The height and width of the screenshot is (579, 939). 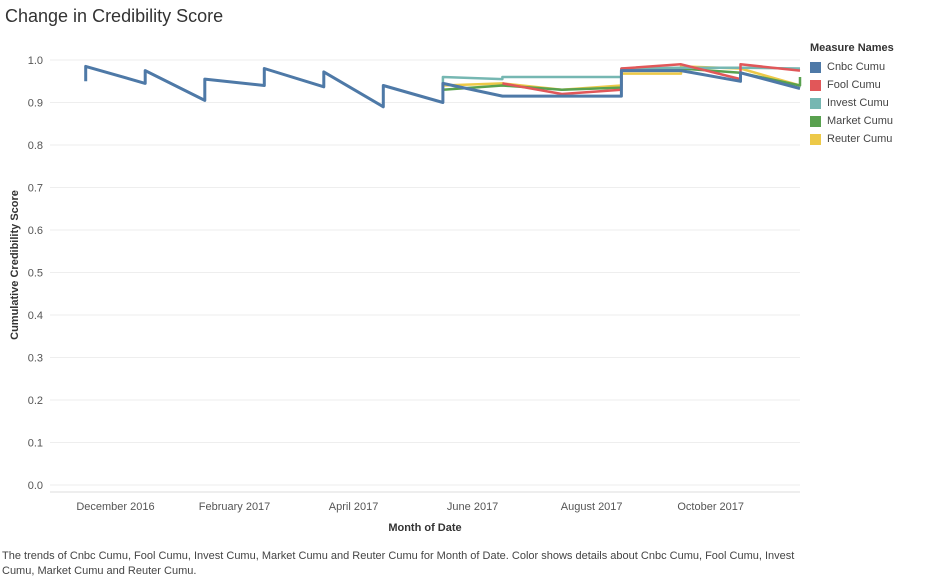 I want to click on y-tick-label: 0.6, so click(x=35, y=231).